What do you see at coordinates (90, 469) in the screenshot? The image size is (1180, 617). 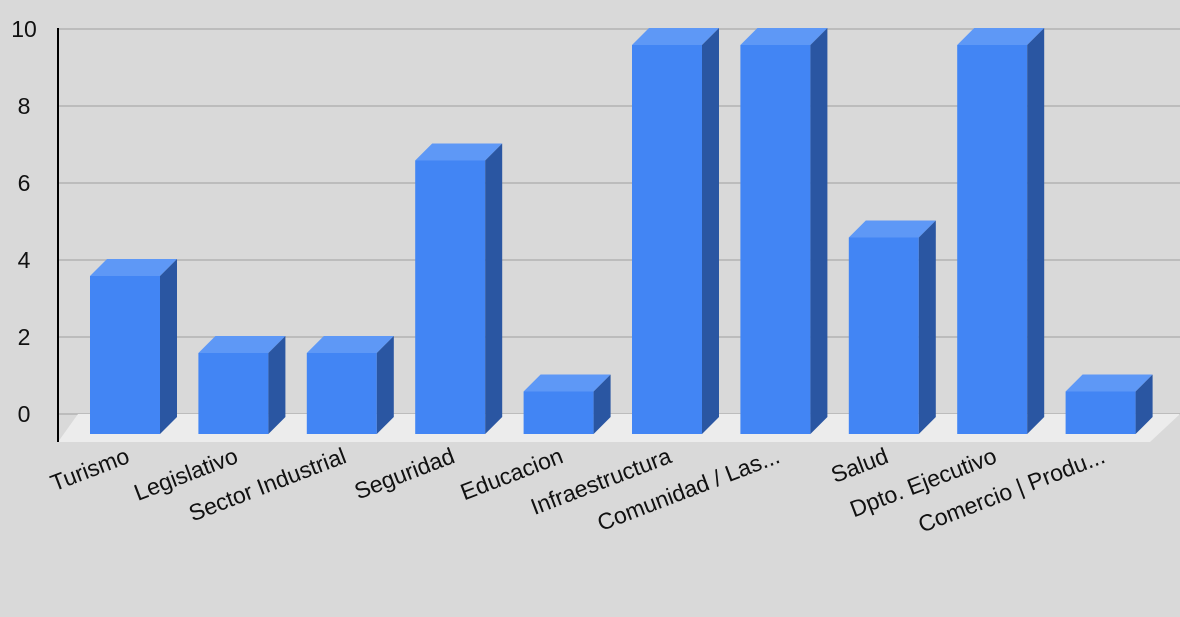 I see `x-category-label: Turismo` at bounding box center [90, 469].